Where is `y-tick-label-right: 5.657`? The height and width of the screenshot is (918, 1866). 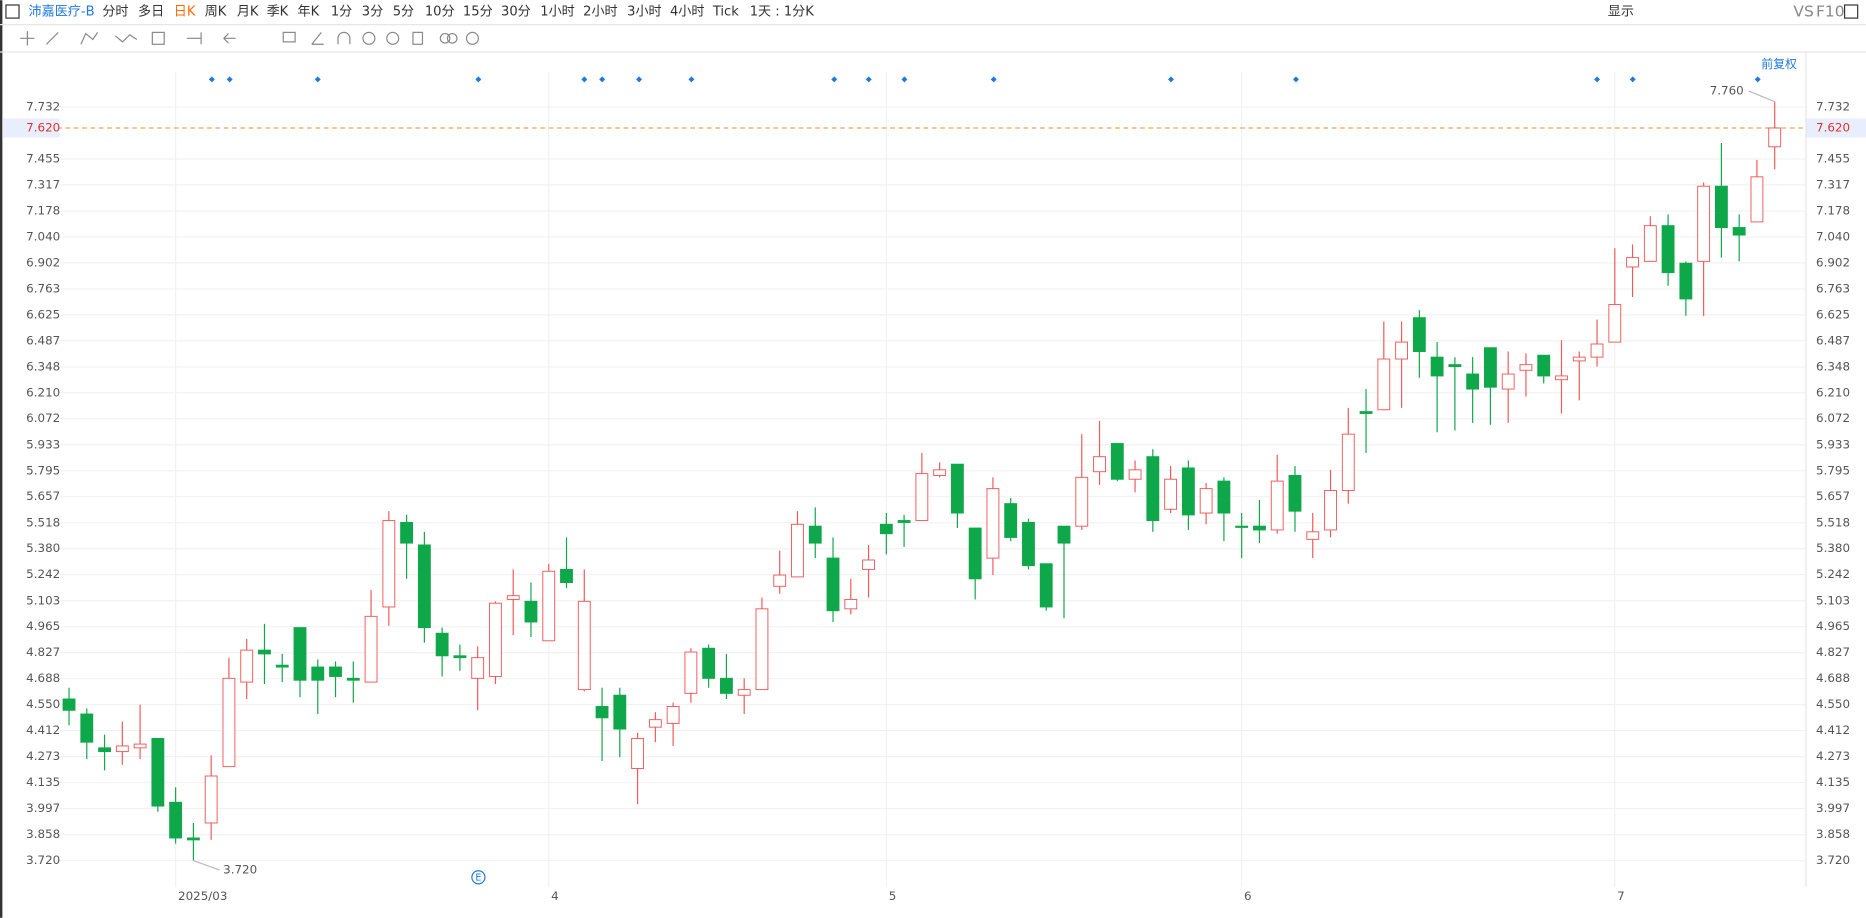
y-tick-label-right: 5.657 is located at coordinates (1833, 496).